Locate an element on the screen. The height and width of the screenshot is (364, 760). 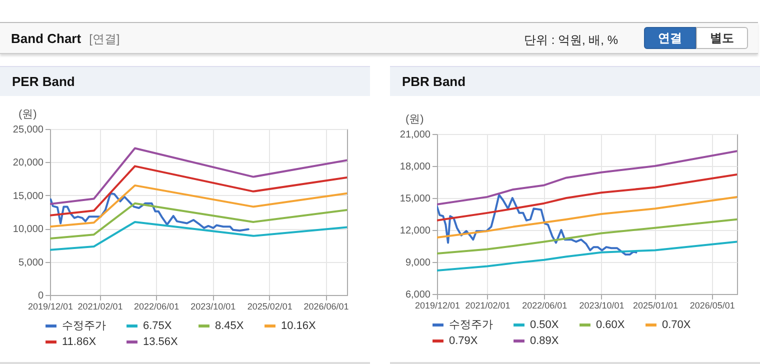
x-tick-label: 2025/01/01 is located at coordinates (655, 305).